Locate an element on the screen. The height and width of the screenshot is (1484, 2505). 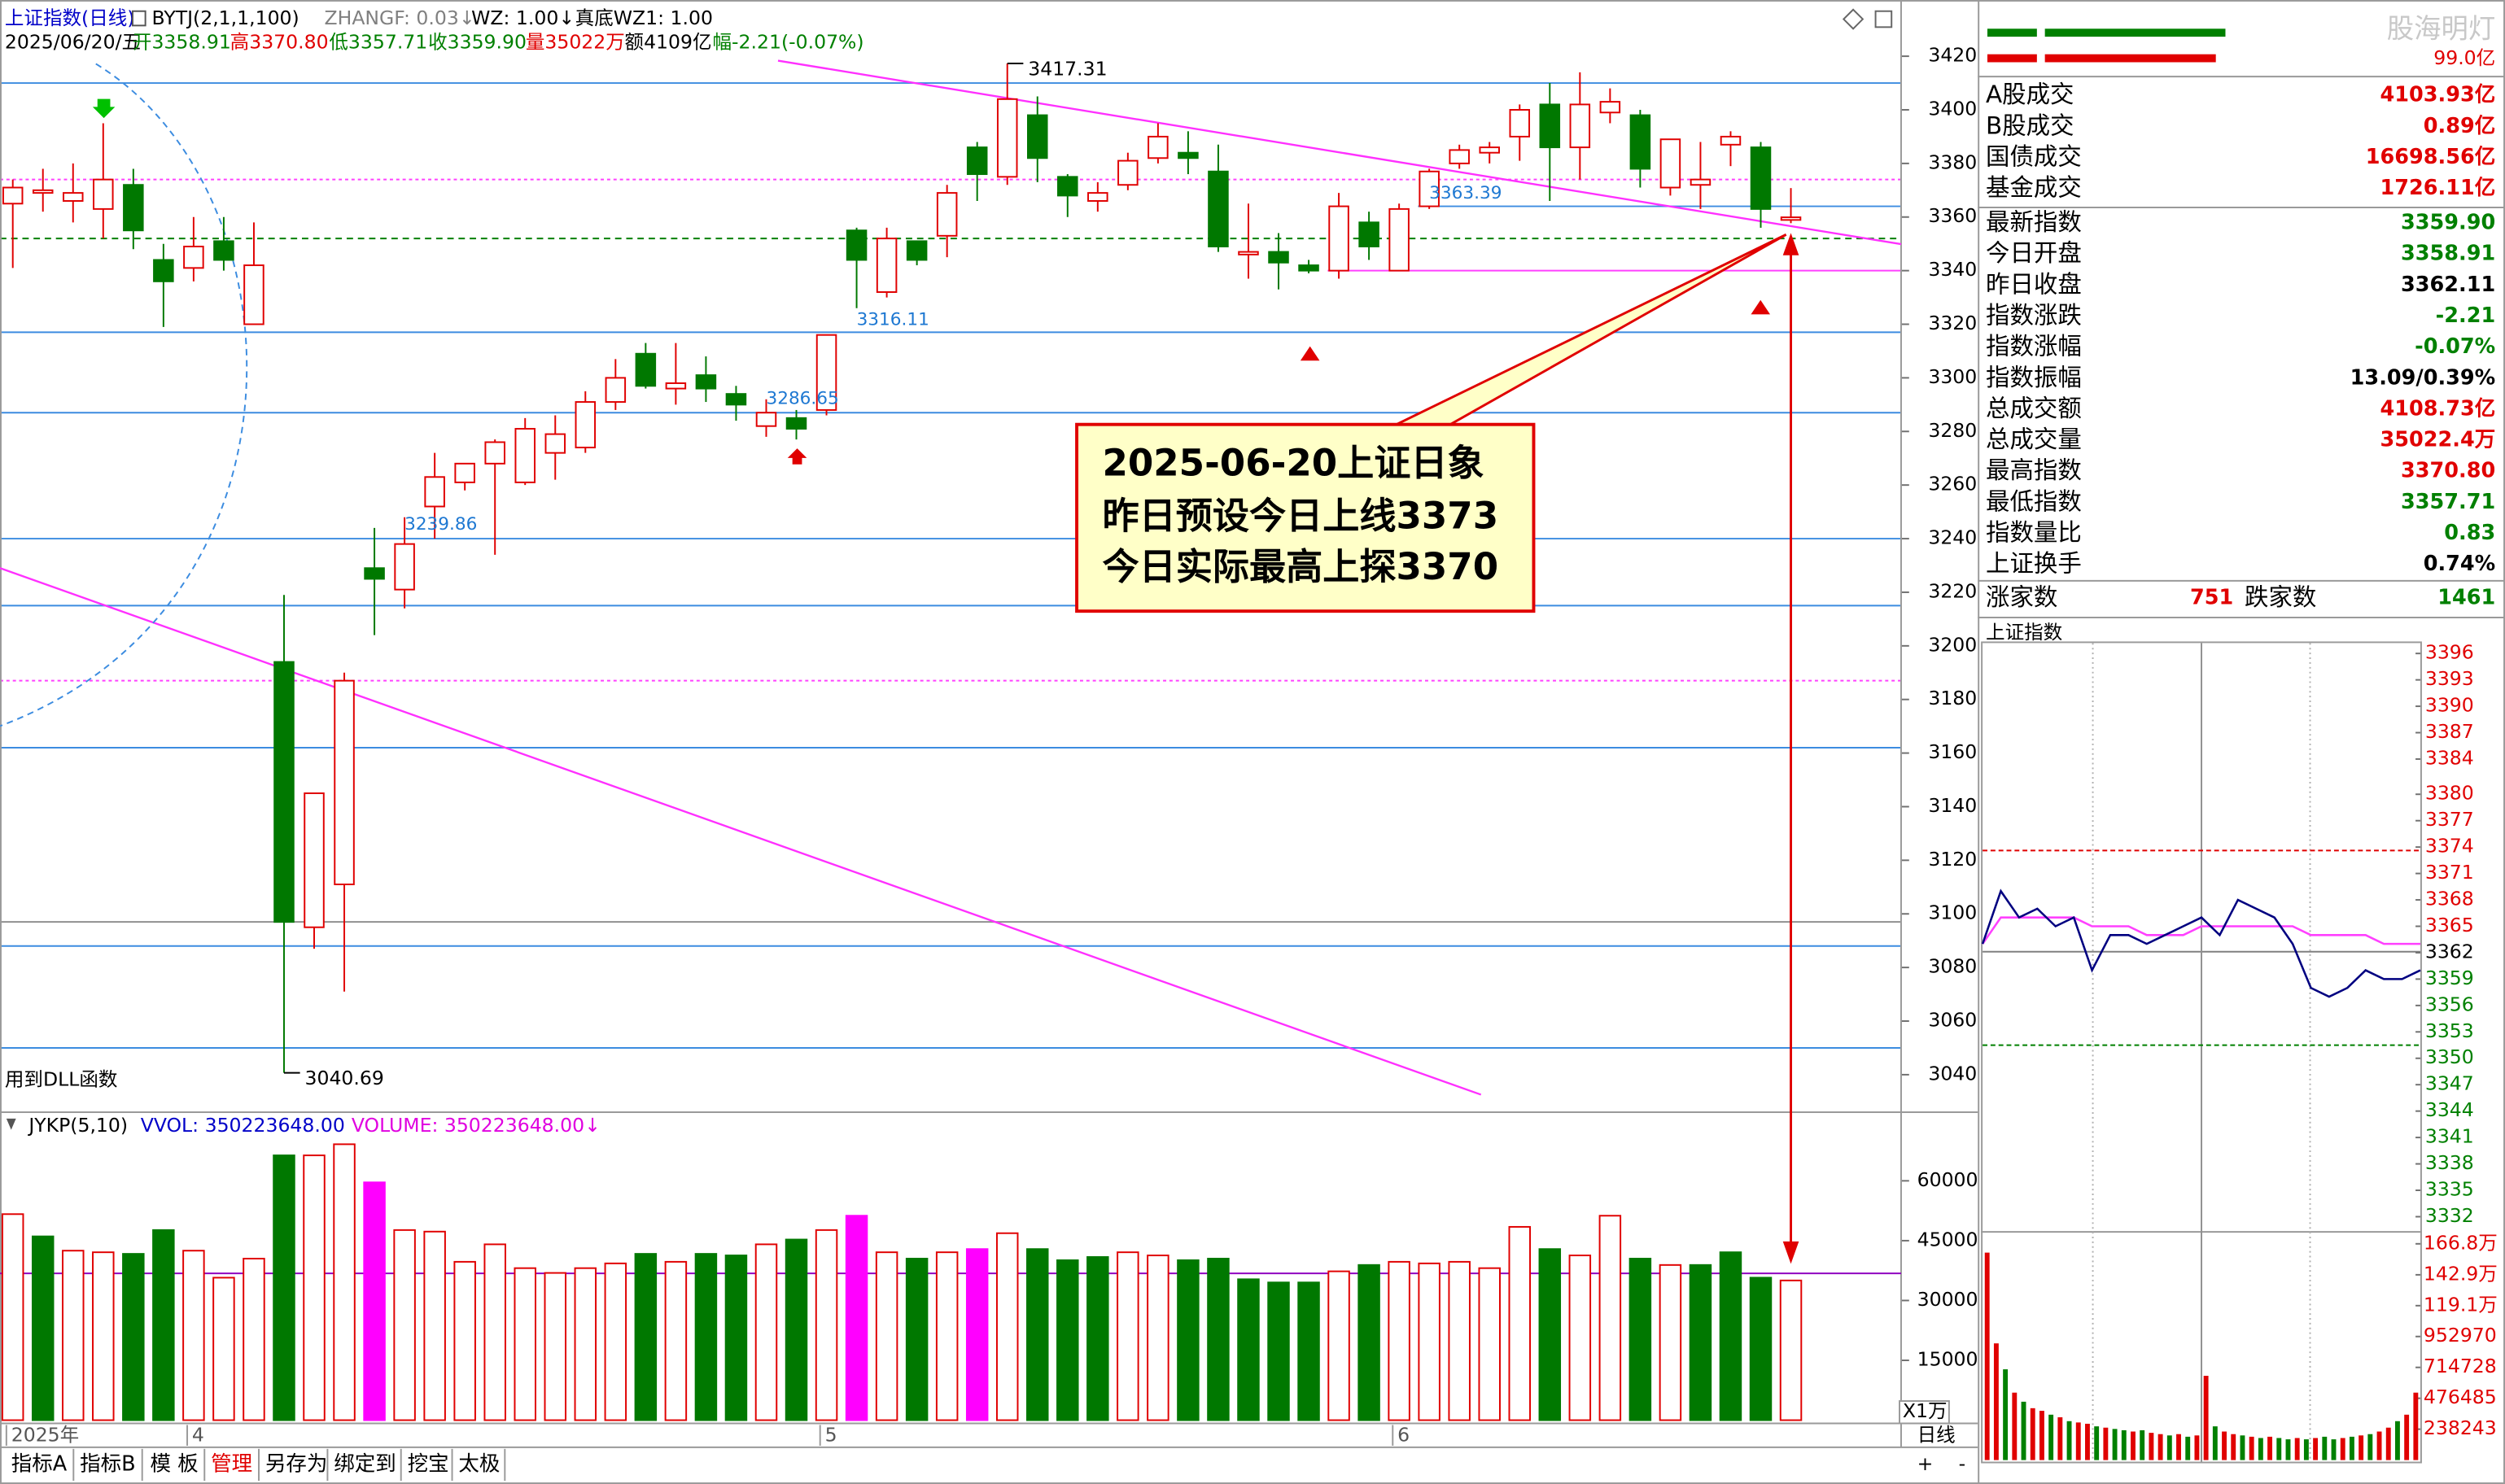
stat-value: 0.89亿 is located at coordinates (2459, 126).